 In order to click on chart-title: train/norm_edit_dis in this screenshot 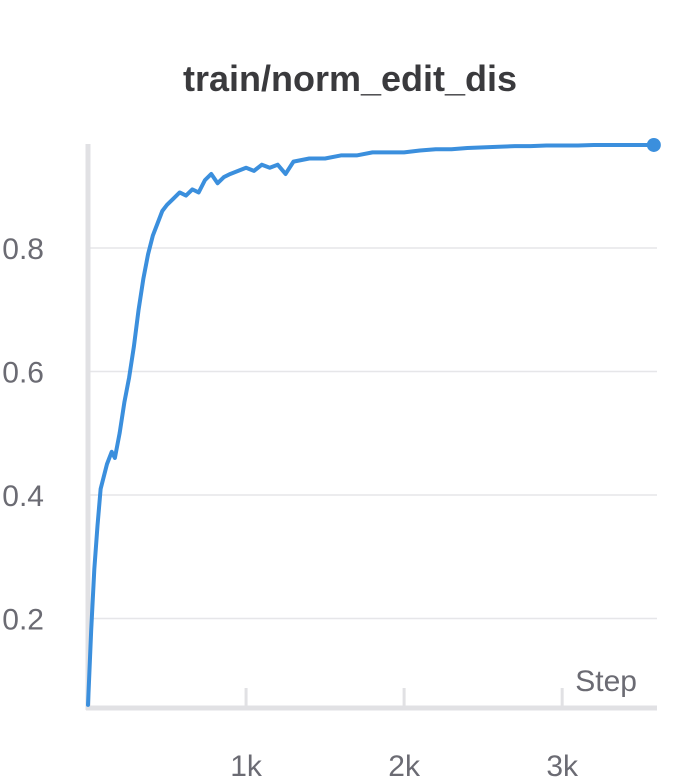, I will do `click(350, 78)`.